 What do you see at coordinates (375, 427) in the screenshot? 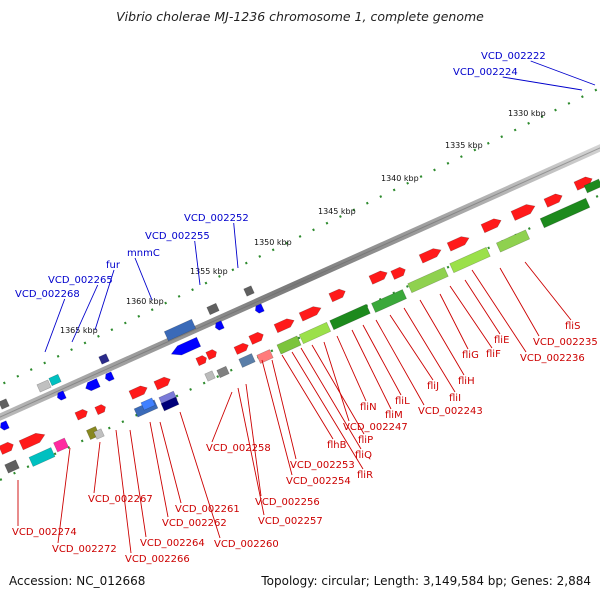
I see `gene-label: VCD_002247` at bounding box center [375, 427].